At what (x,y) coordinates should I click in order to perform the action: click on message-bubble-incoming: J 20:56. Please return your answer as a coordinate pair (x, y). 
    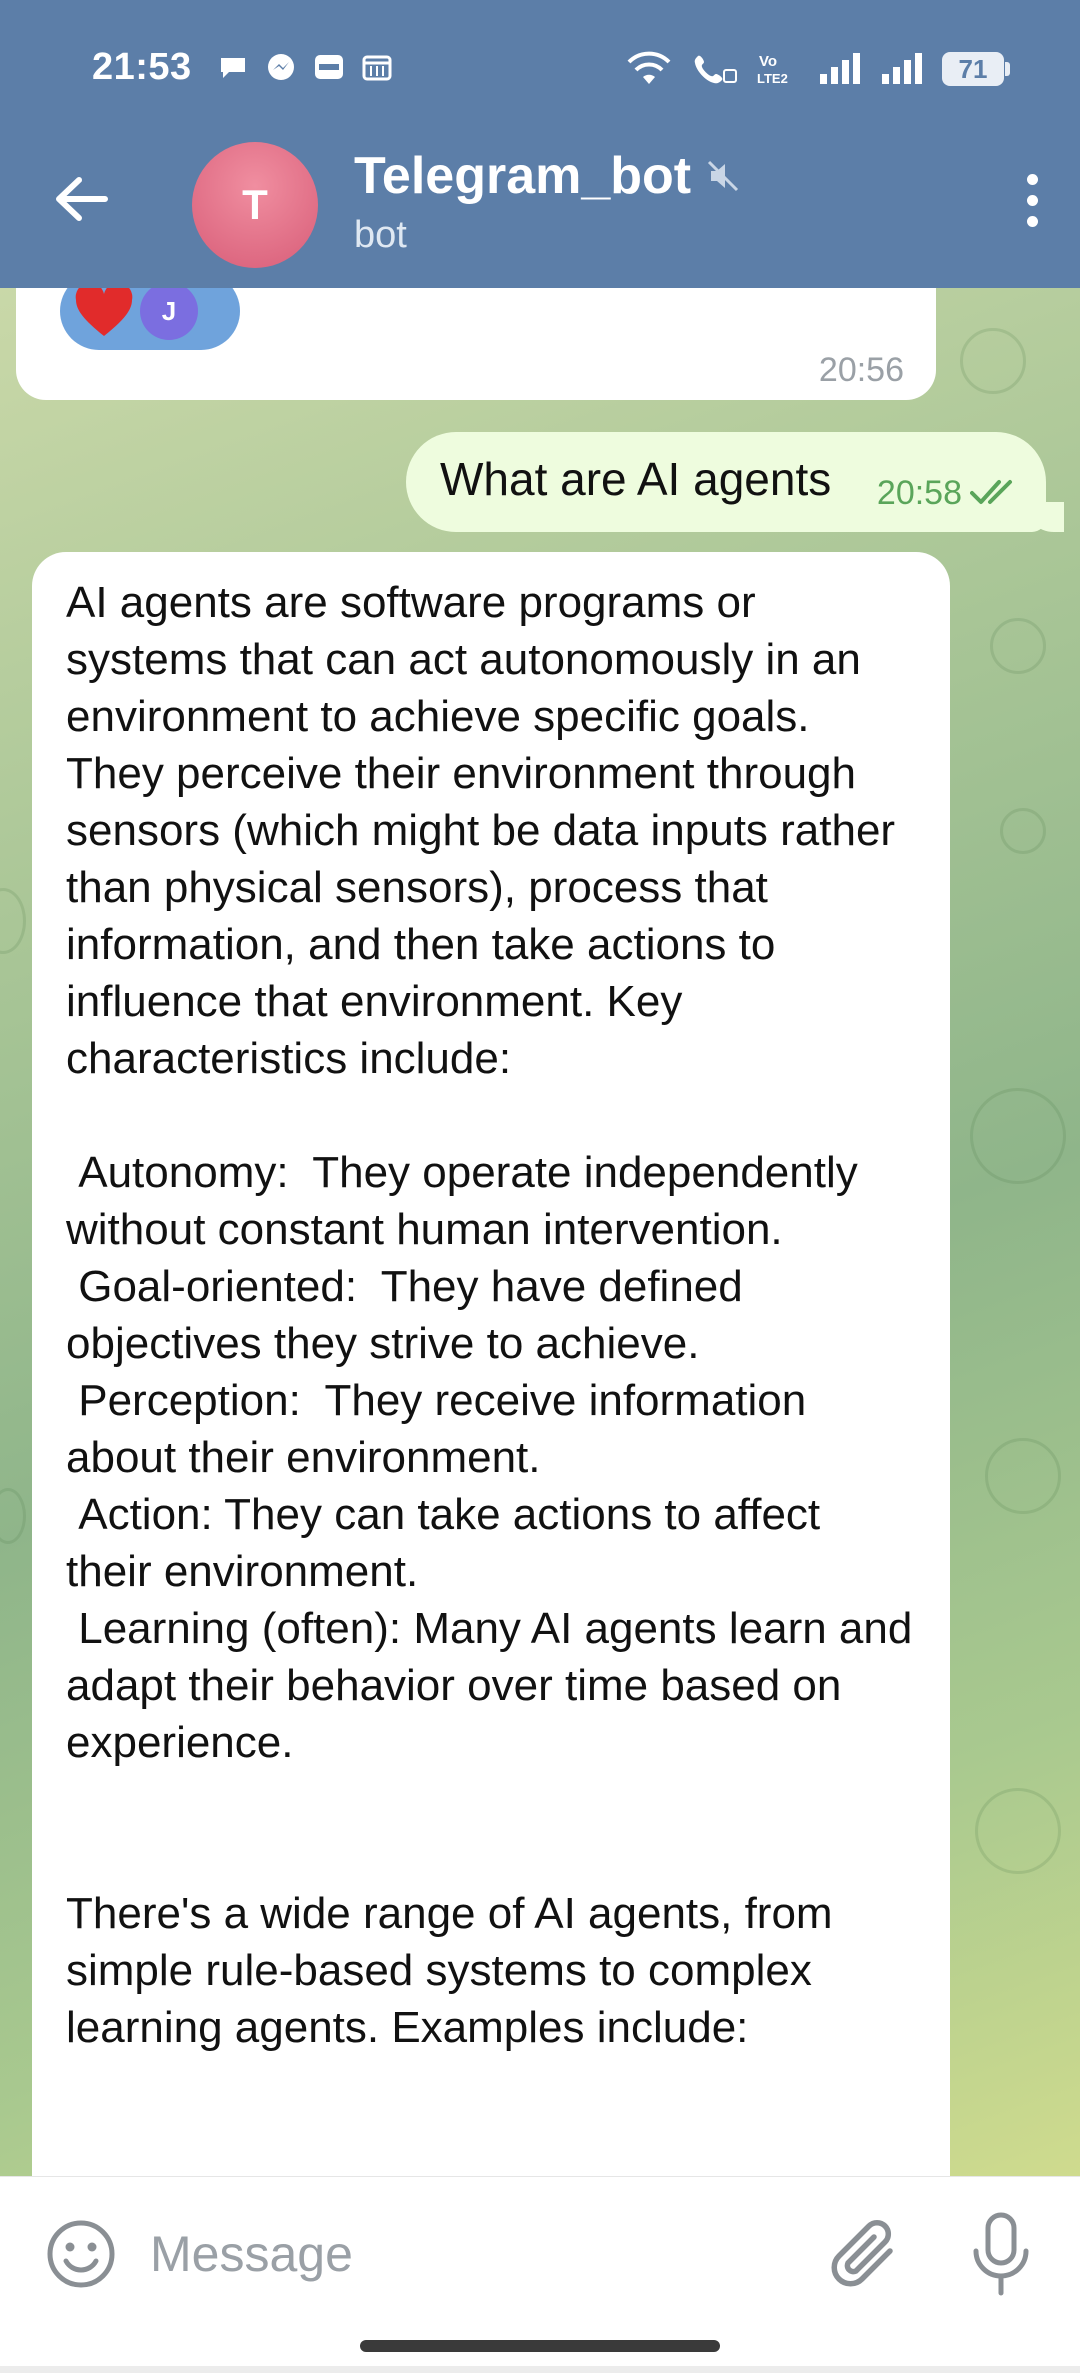
    Looking at the image, I should click on (476, 344).